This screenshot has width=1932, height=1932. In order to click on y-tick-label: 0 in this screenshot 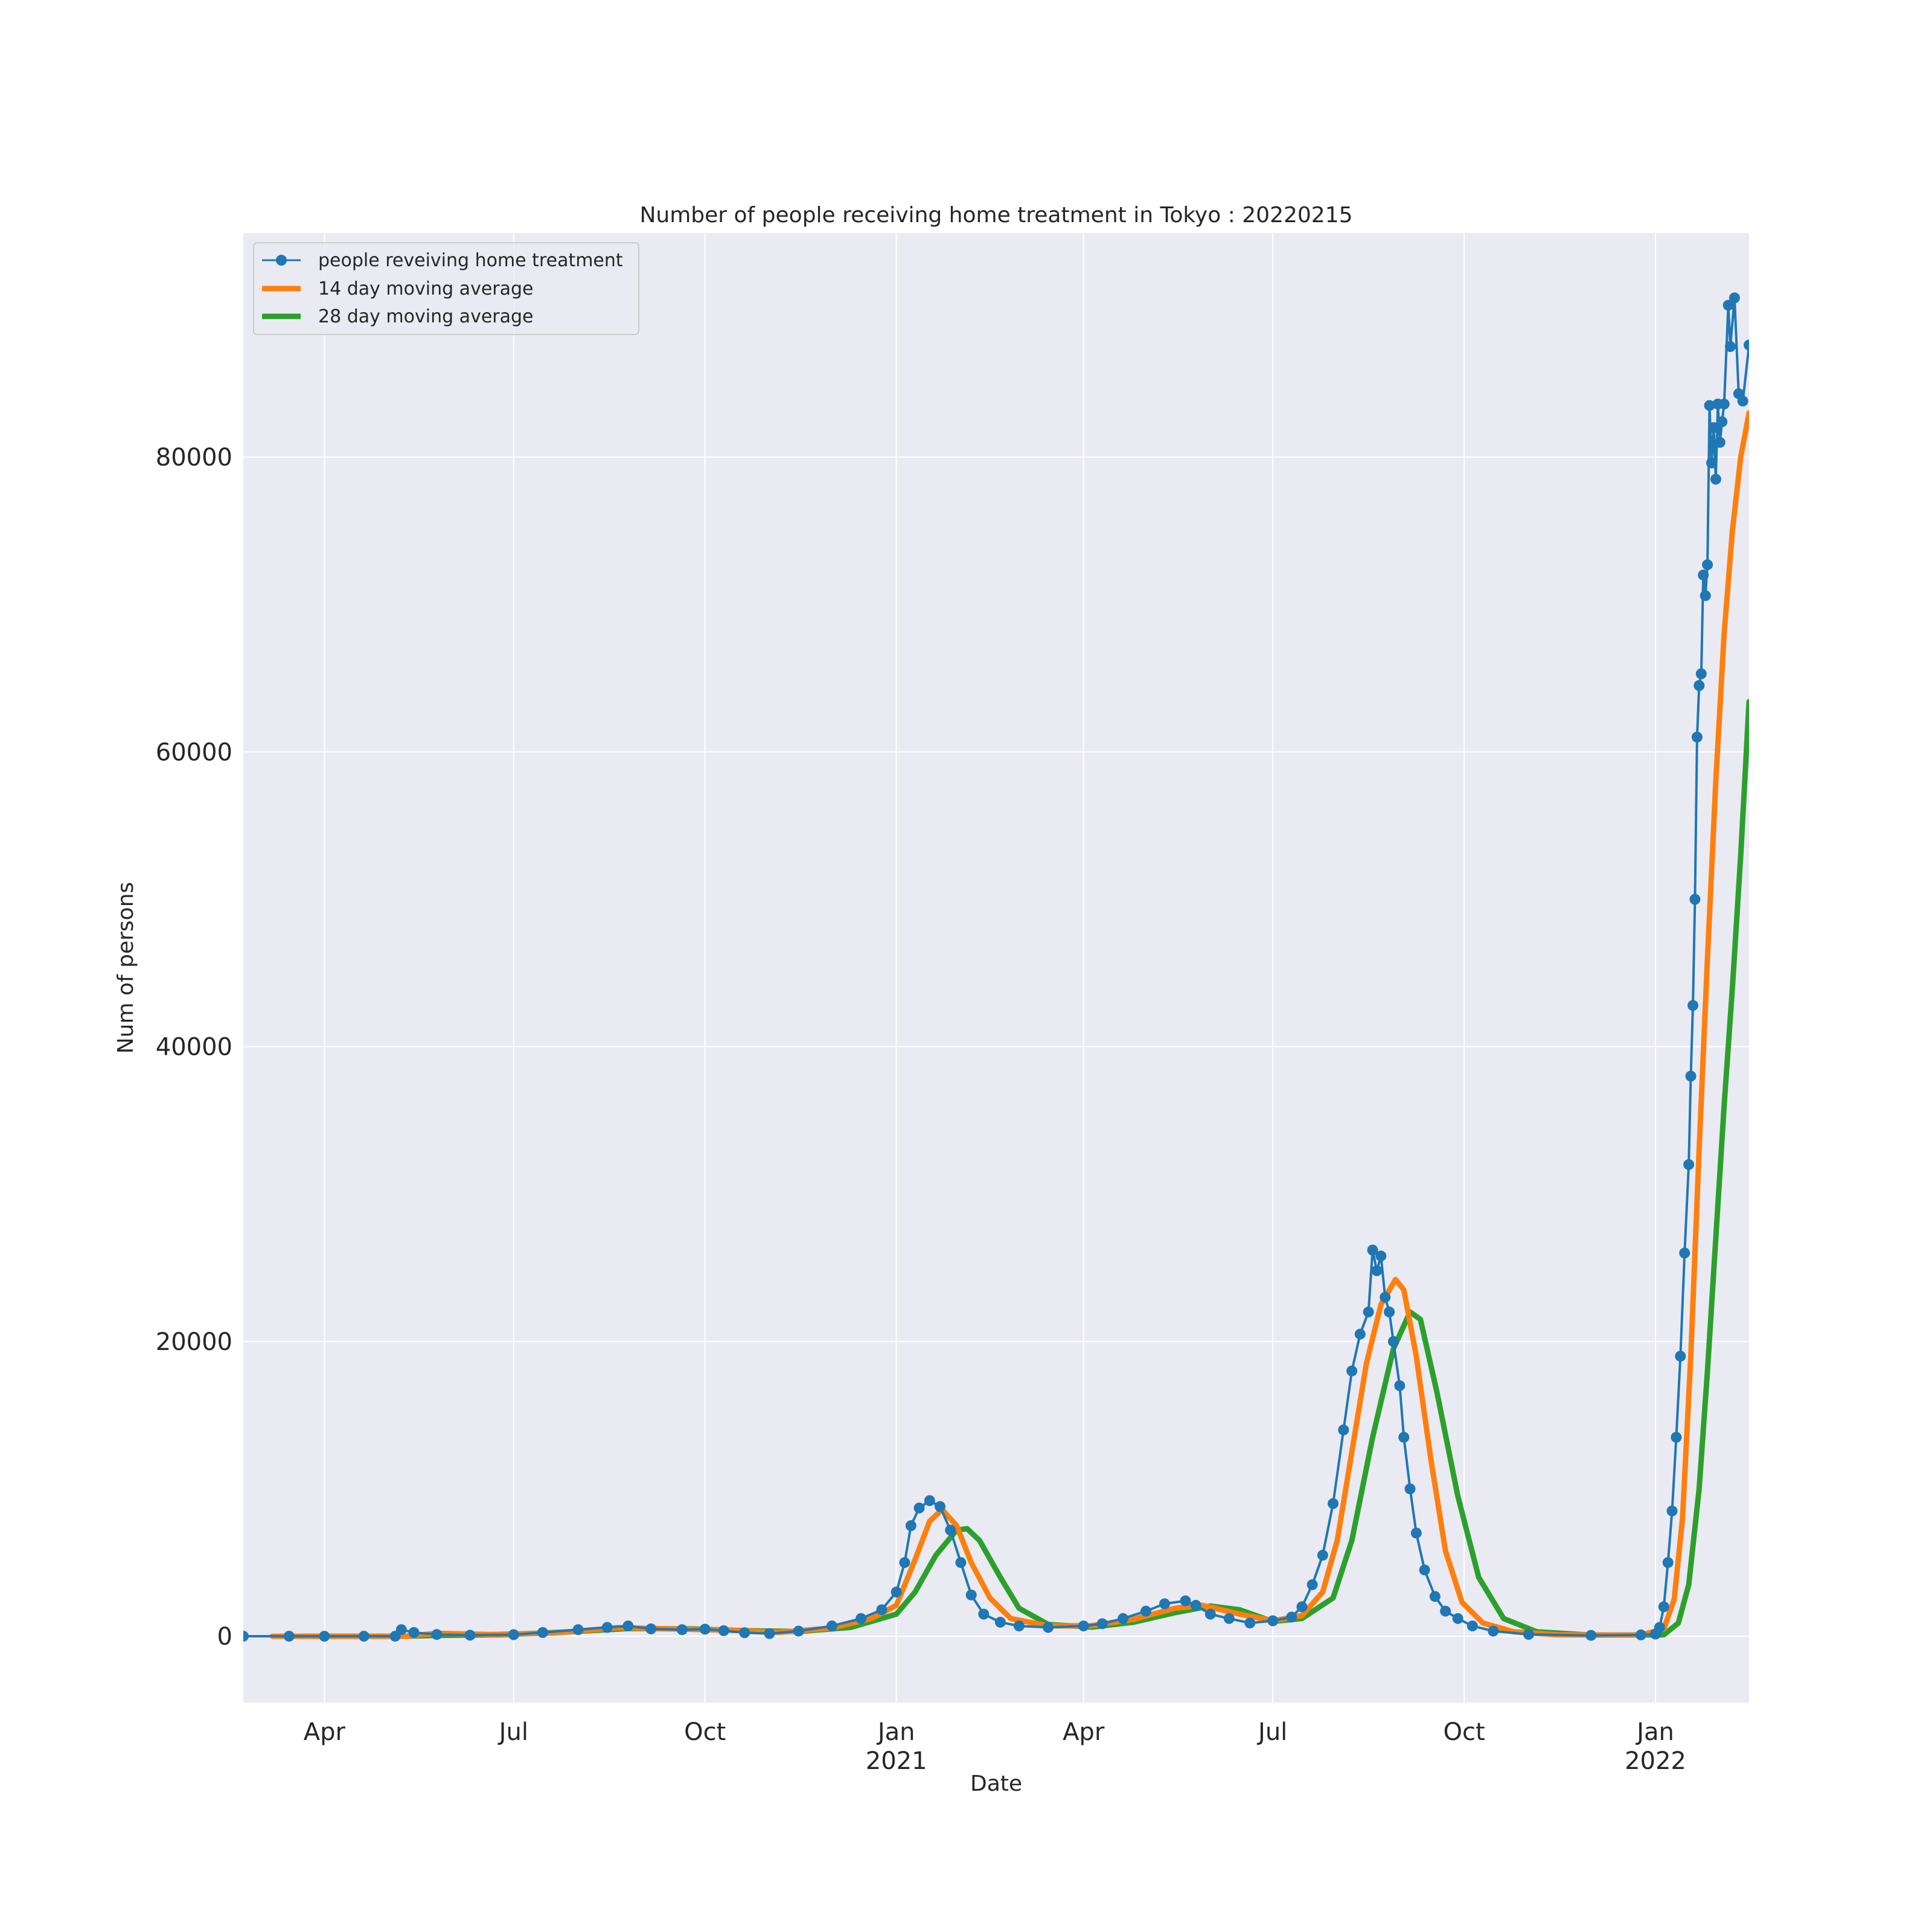, I will do `click(225, 1637)`.